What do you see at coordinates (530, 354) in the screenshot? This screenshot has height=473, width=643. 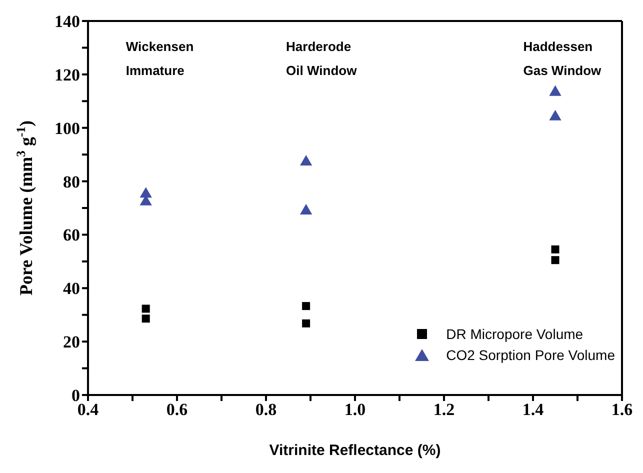 I see `legend-label: CO2 Sorption Pore Volume` at bounding box center [530, 354].